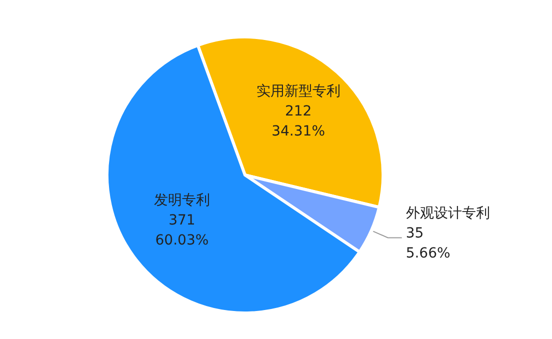 Image resolution: width=552 pixels, height=339 pixels. Describe the element at coordinates (298, 91) in the screenshot. I see `slice-label: 实用新型专利` at that location.